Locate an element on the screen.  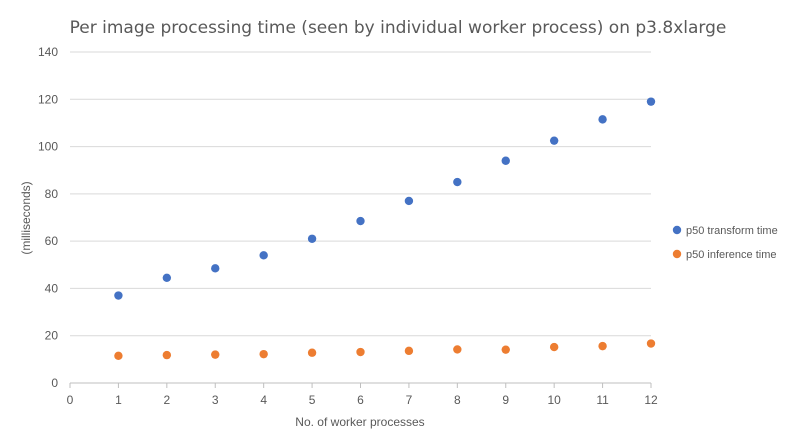
y-tick-label: 80 is located at coordinates (52, 194).